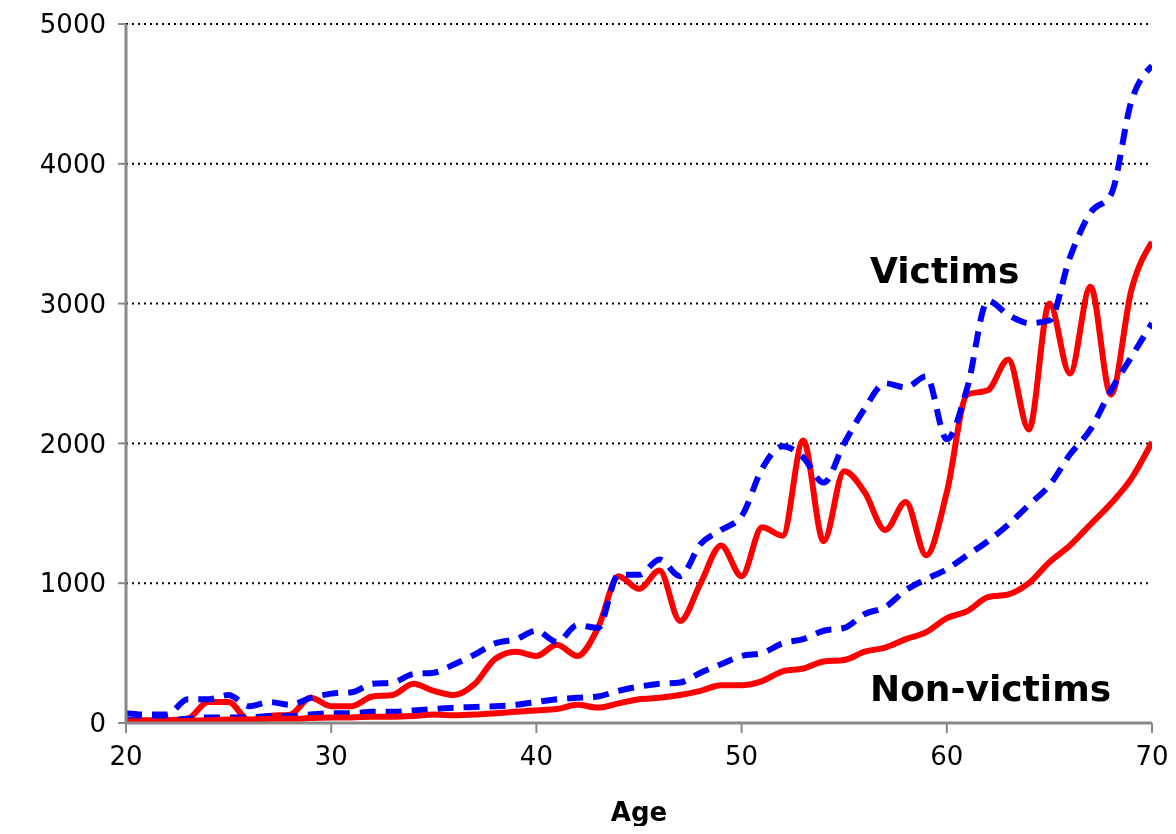 The width and height of the screenshot is (1176, 834). I want to click on x-tick-label: 70, so click(1152, 756).